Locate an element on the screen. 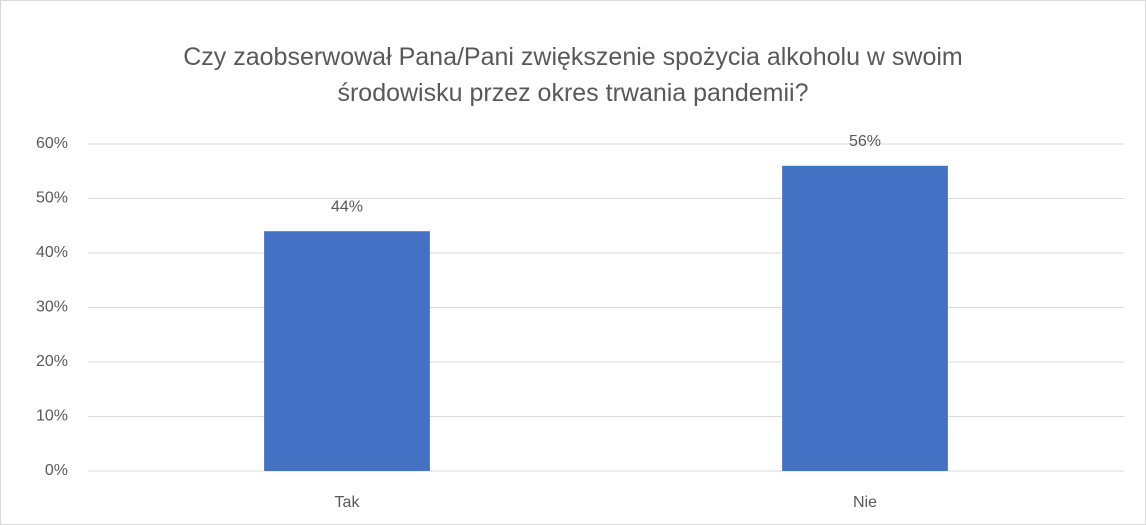  y-tick-label: 10% is located at coordinates (52, 416).